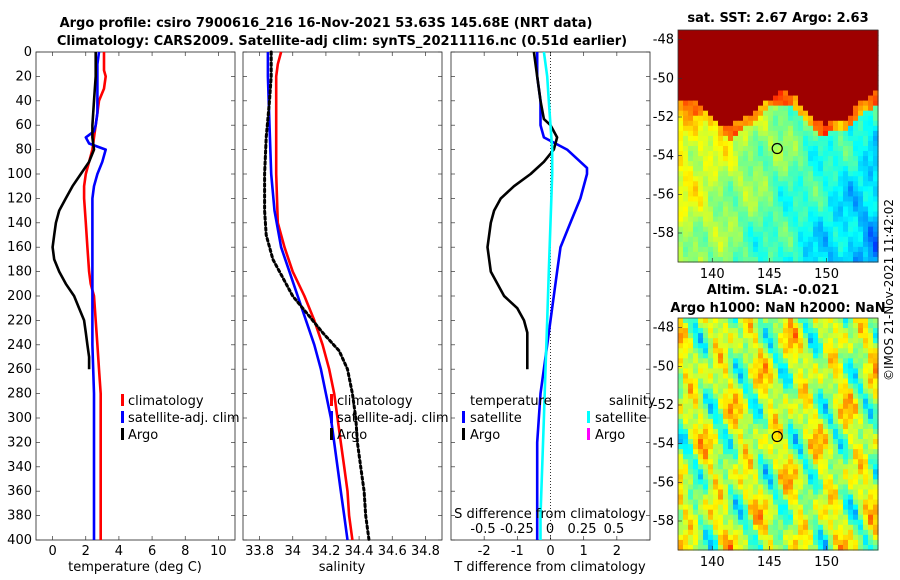 This screenshot has height=580, width=900. What do you see at coordinates (826, 274) in the screenshot?
I see `x-tick-label: 150` at bounding box center [826, 274].